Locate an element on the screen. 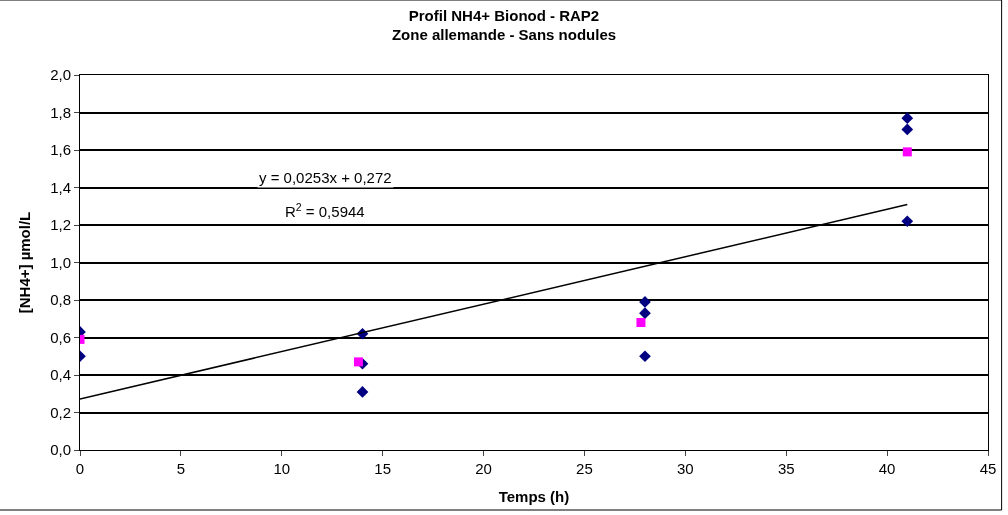 This screenshot has width=1008, height=515. chart-subtitle: Zone allemande - Sans nodules is located at coordinates (504, 35).